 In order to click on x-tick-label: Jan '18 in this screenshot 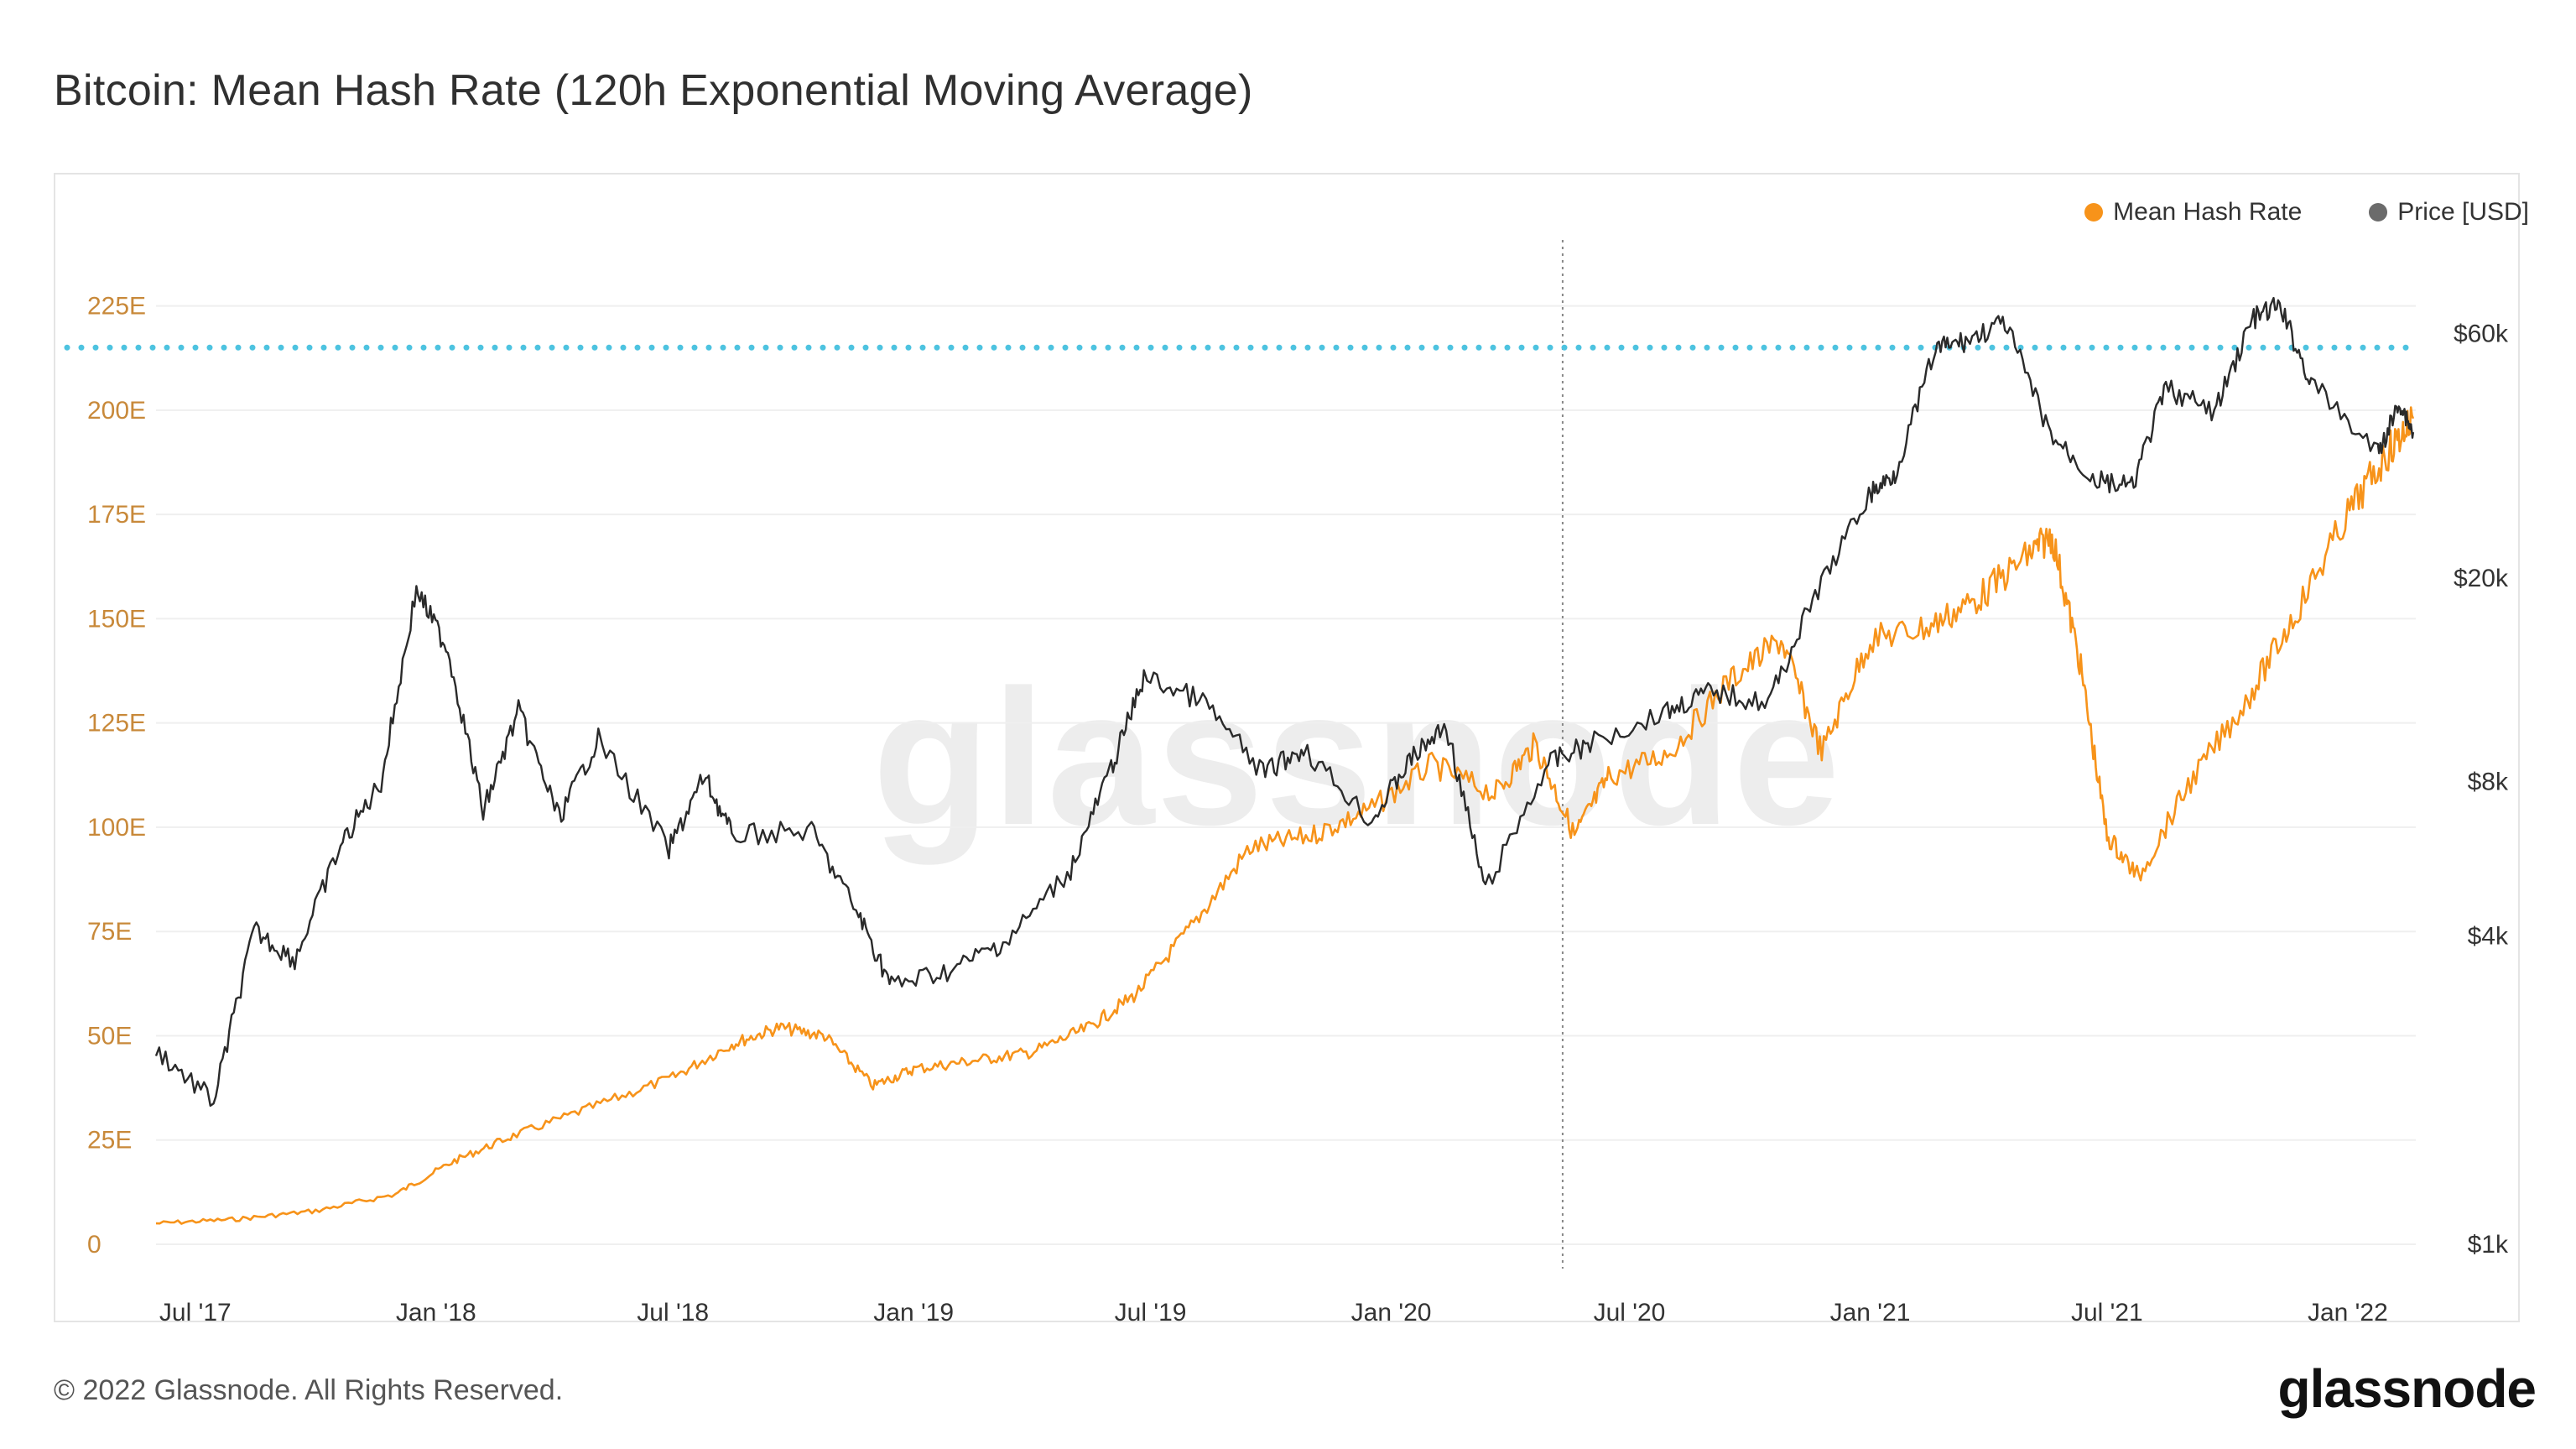, I will do `click(436, 1313)`.